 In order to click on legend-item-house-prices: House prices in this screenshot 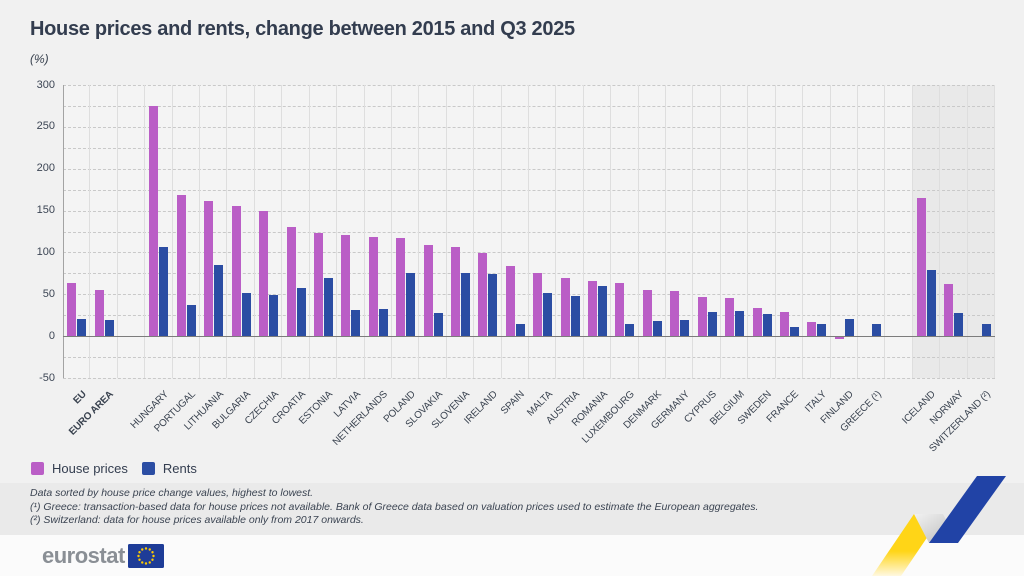, I will do `click(79, 468)`.